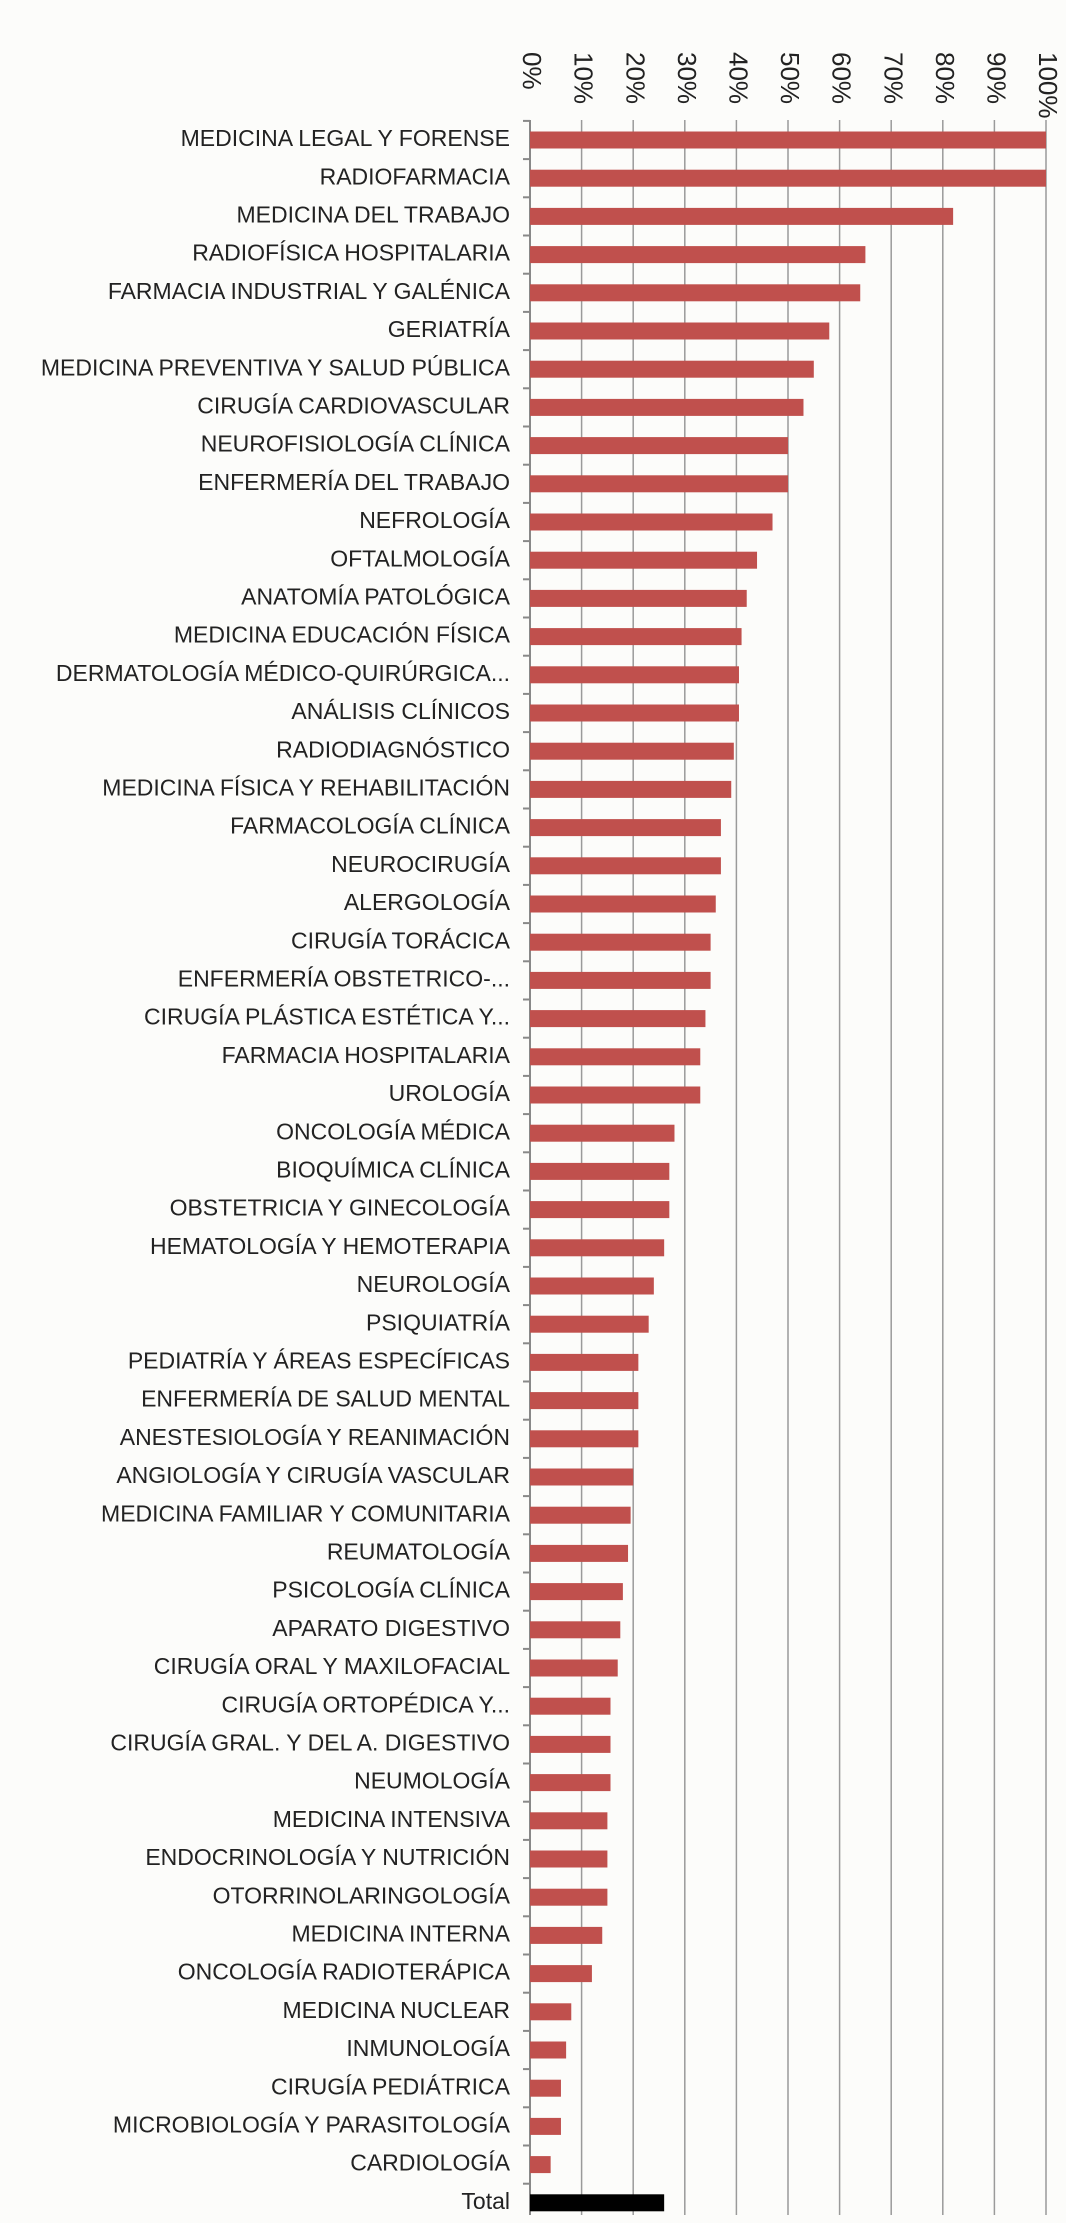  I want to click on x-tick-label: 80%, so click(945, 78).